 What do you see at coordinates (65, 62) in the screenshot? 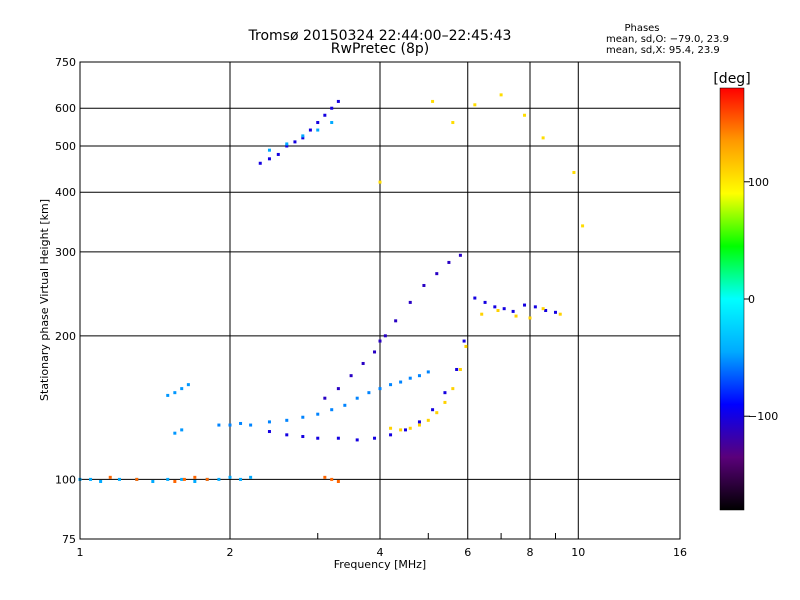
I see `y-tick-label: 750` at bounding box center [65, 62].